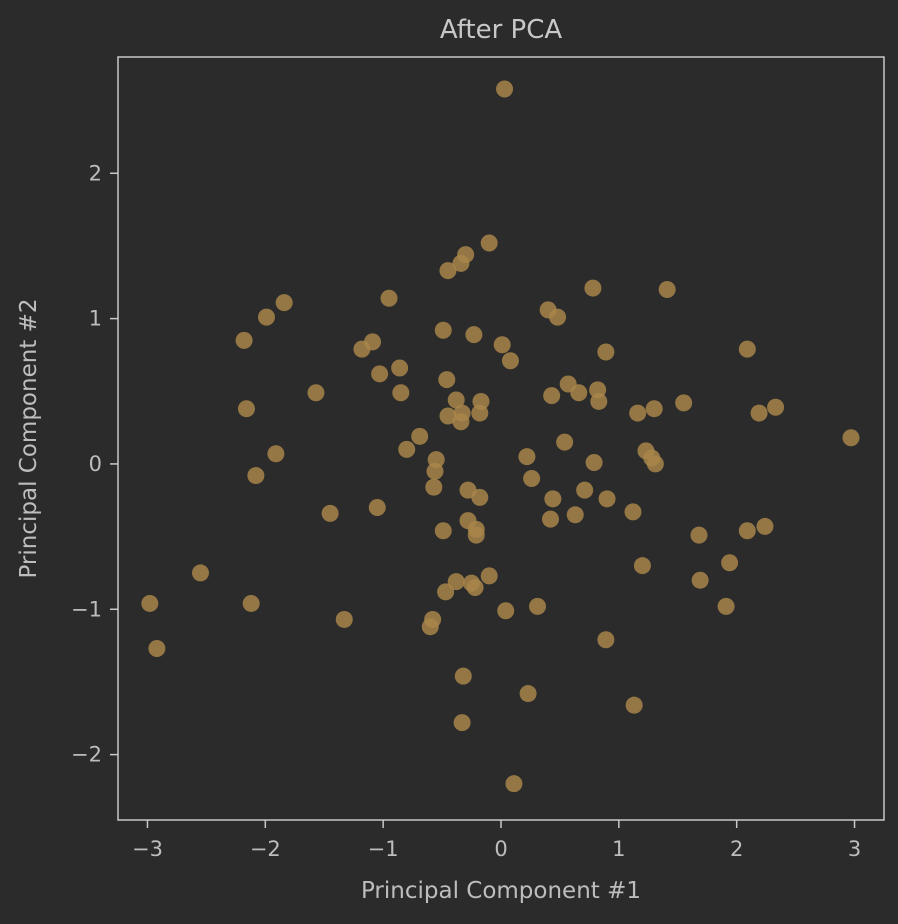 The image size is (898, 924). What do you see at coordinates (86, 609) in the screenshot?
I see `y-tick-label: −1` at bounding box center [86, 609].